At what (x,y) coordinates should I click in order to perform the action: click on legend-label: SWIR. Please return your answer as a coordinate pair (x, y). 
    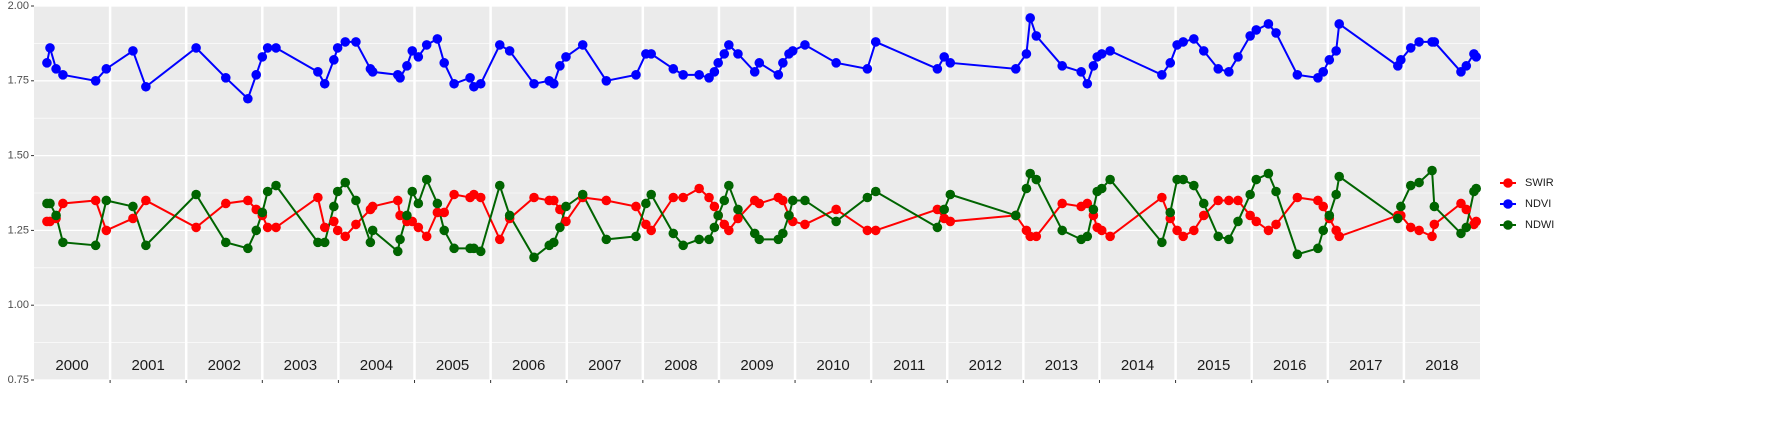
    Looking at the image, I should click on (1539, 183).